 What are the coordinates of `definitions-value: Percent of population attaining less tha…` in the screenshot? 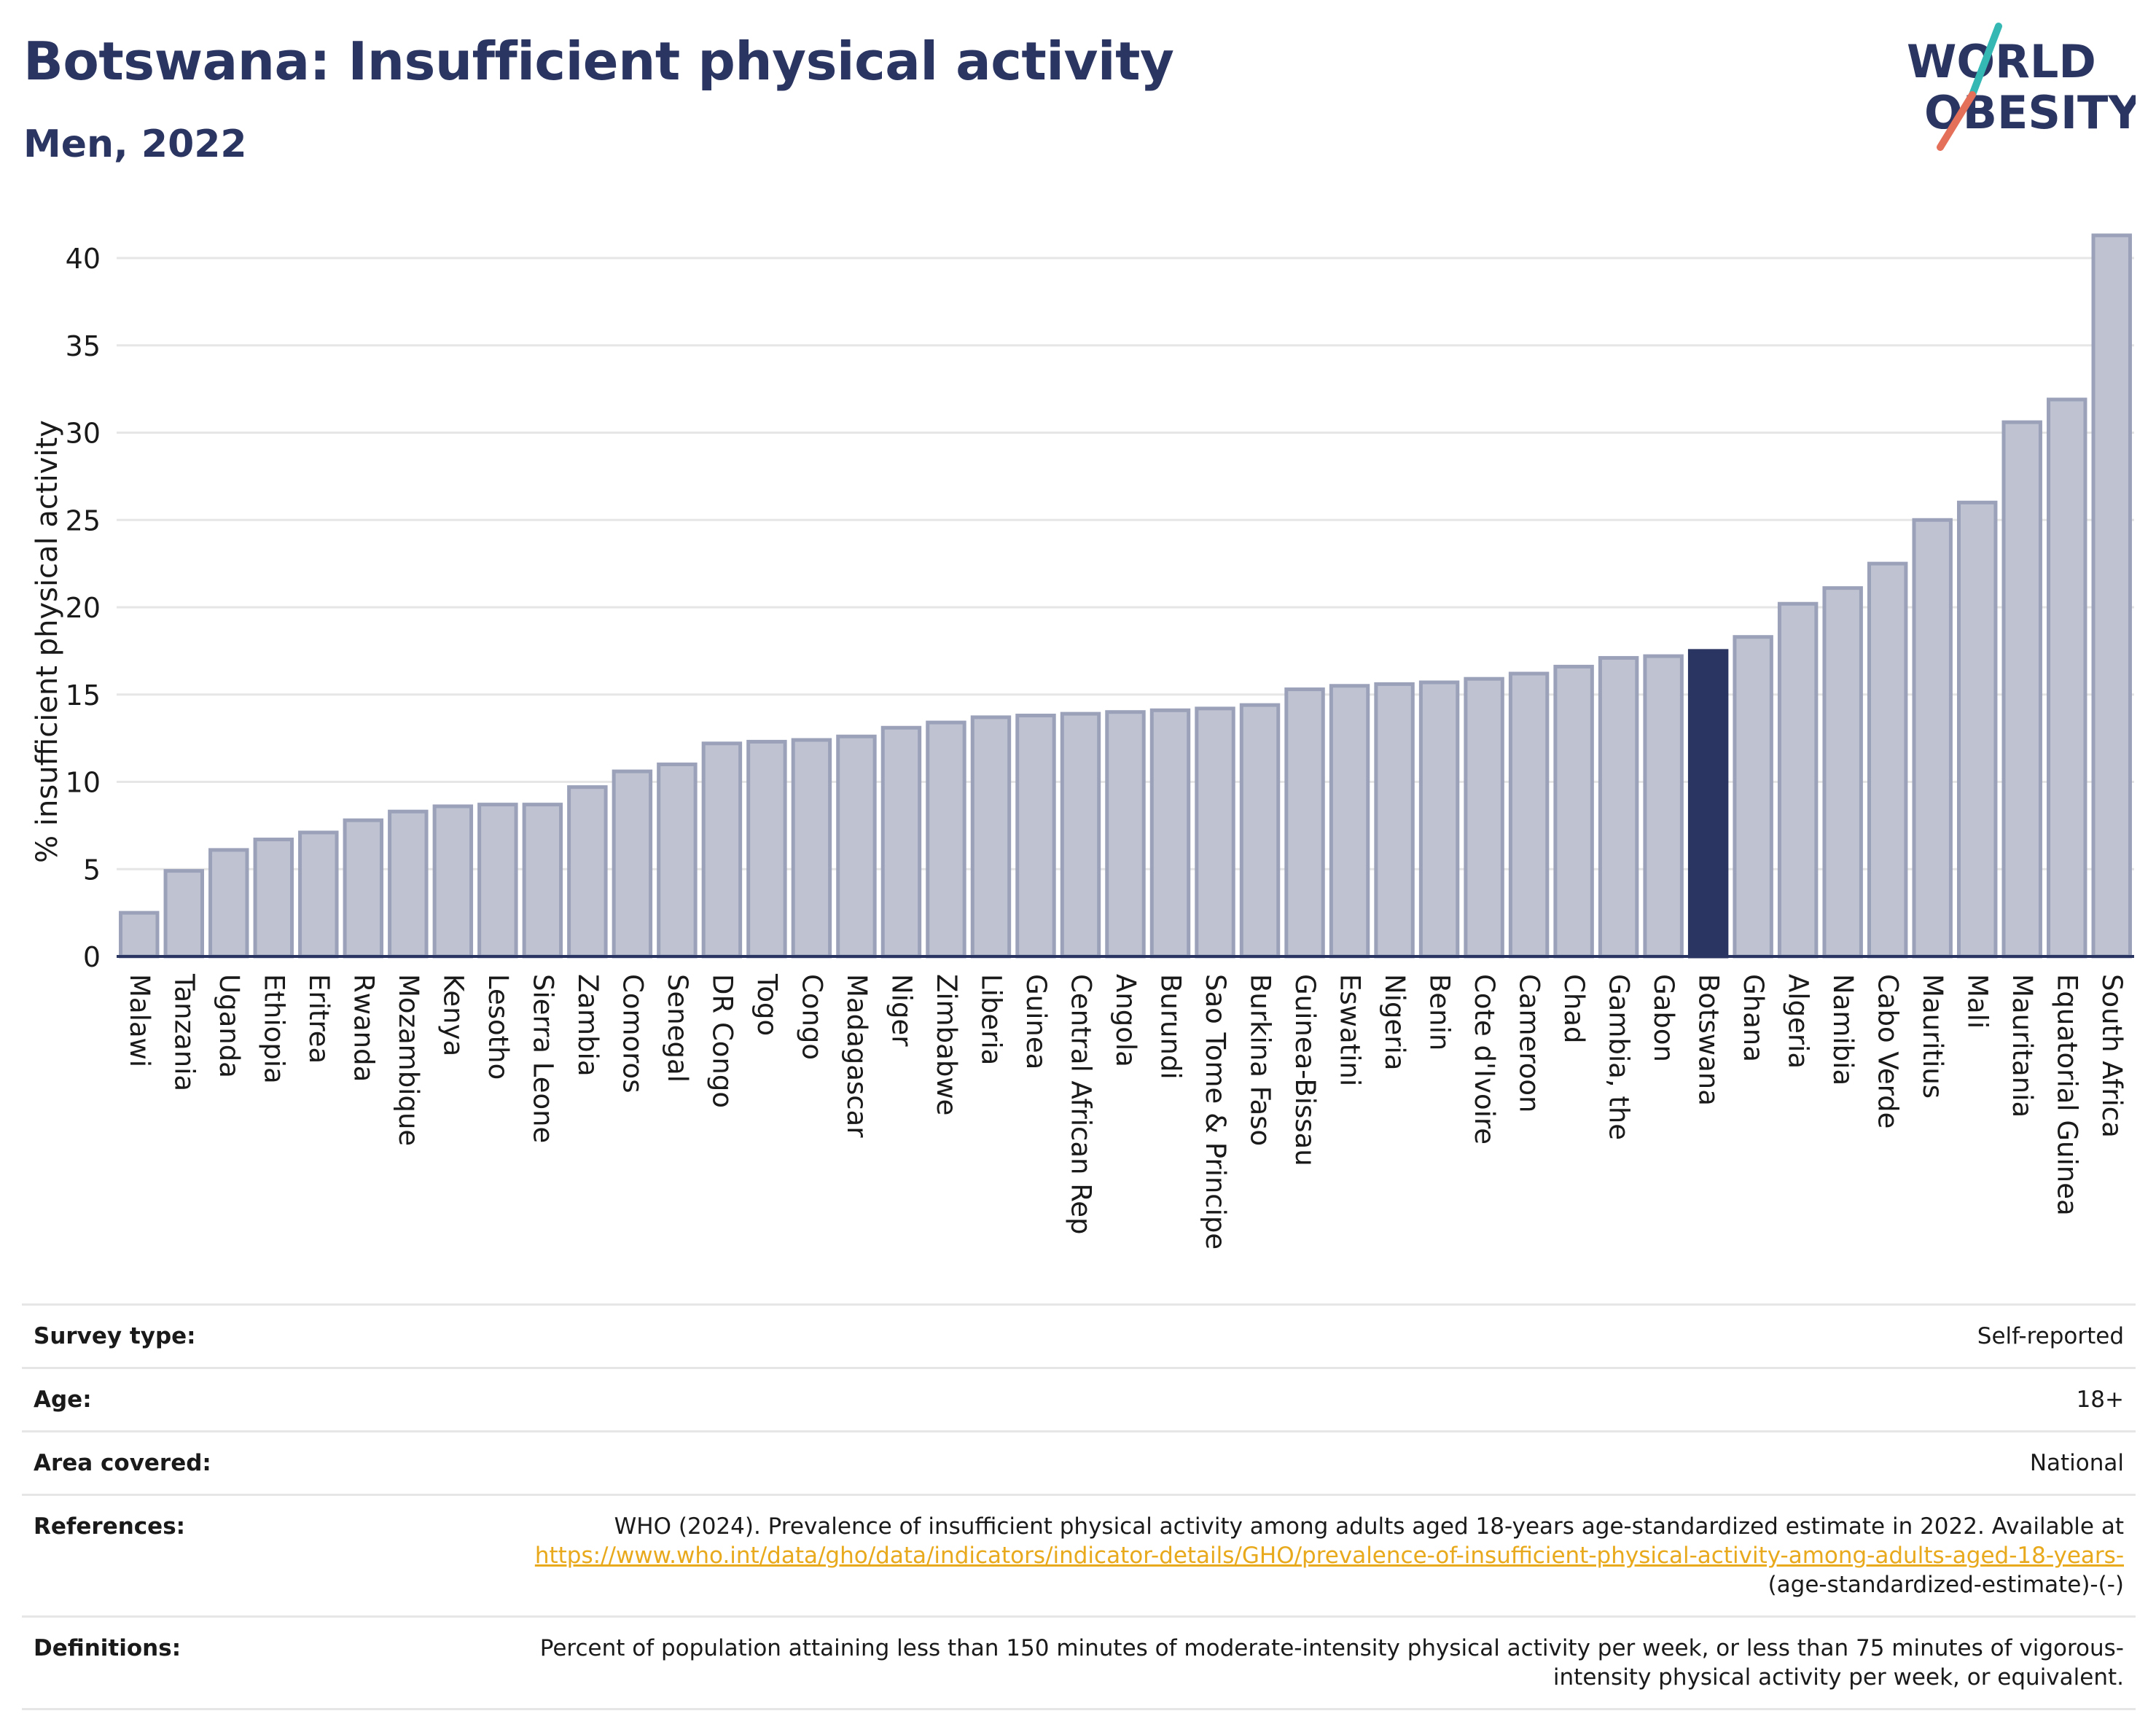 It's located at (1309, 1662).